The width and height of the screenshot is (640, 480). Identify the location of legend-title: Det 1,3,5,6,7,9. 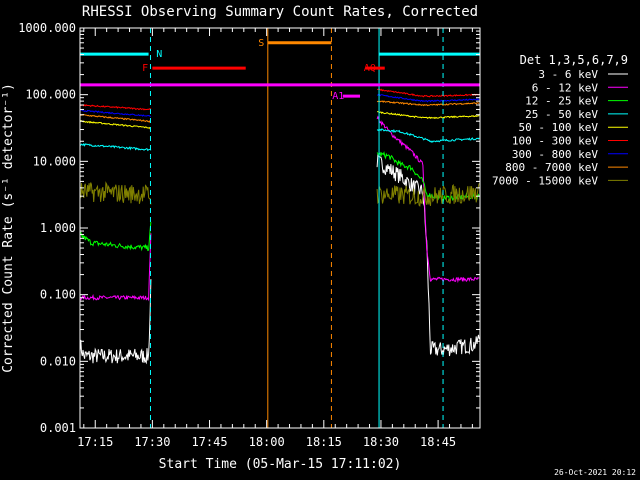
(574, 60).